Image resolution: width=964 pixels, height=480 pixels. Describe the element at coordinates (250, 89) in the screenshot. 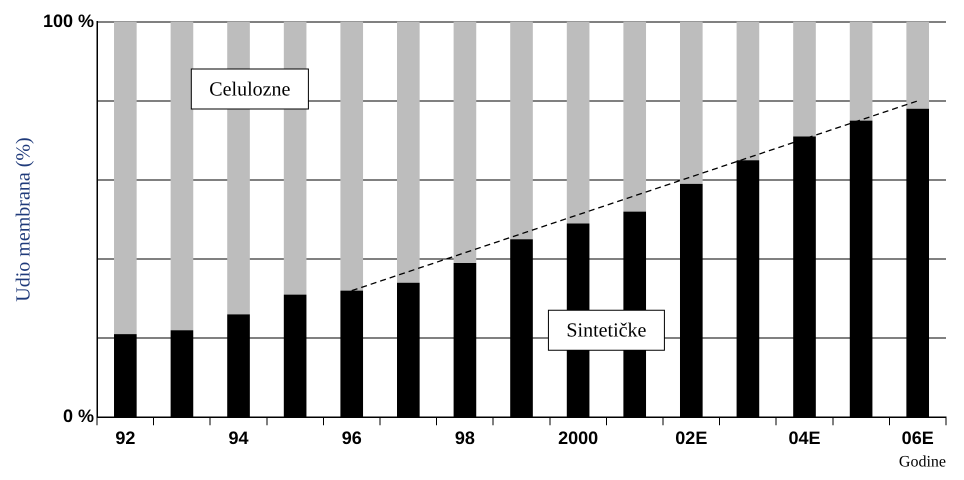

I see `series-label: Celulozne` at that location.